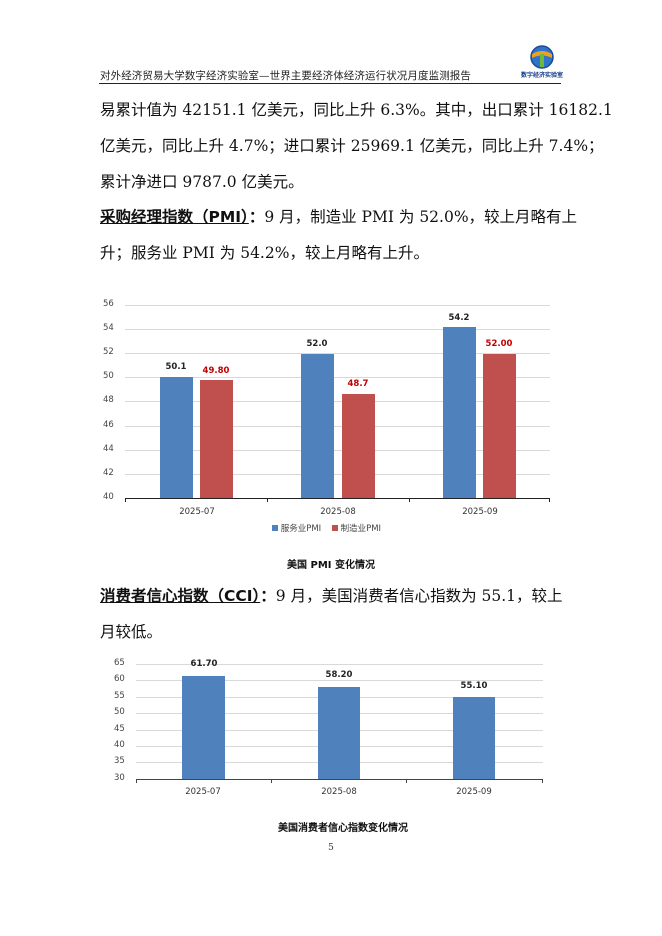 The height and width of the screenshot is (936, 662). What do you see at coordinates (216, 371) in the screenshot?
I see `value-label: 49.80` at bounding box center [216, 371].